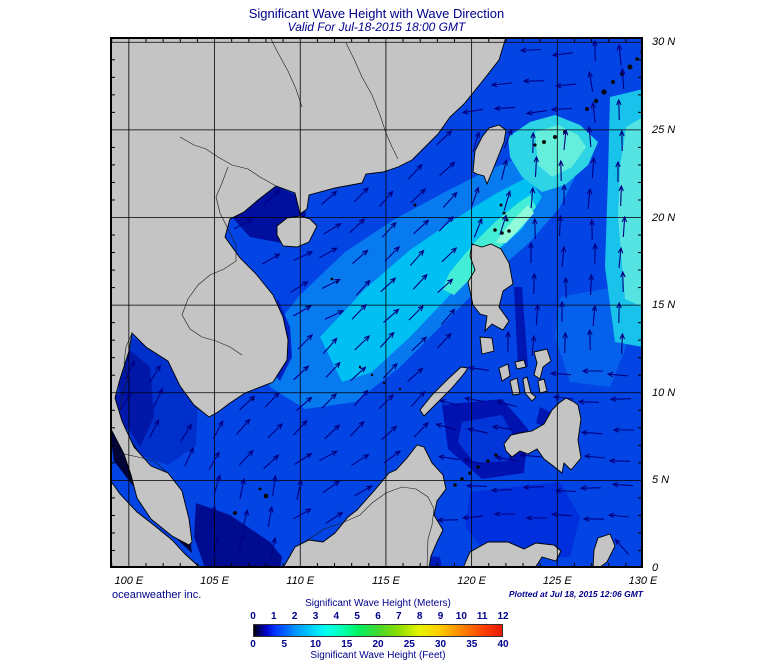 The height and width of the screenshot is (665, 775). I want to click on y-axis-tick-label: 30 N, so click(664, 42).